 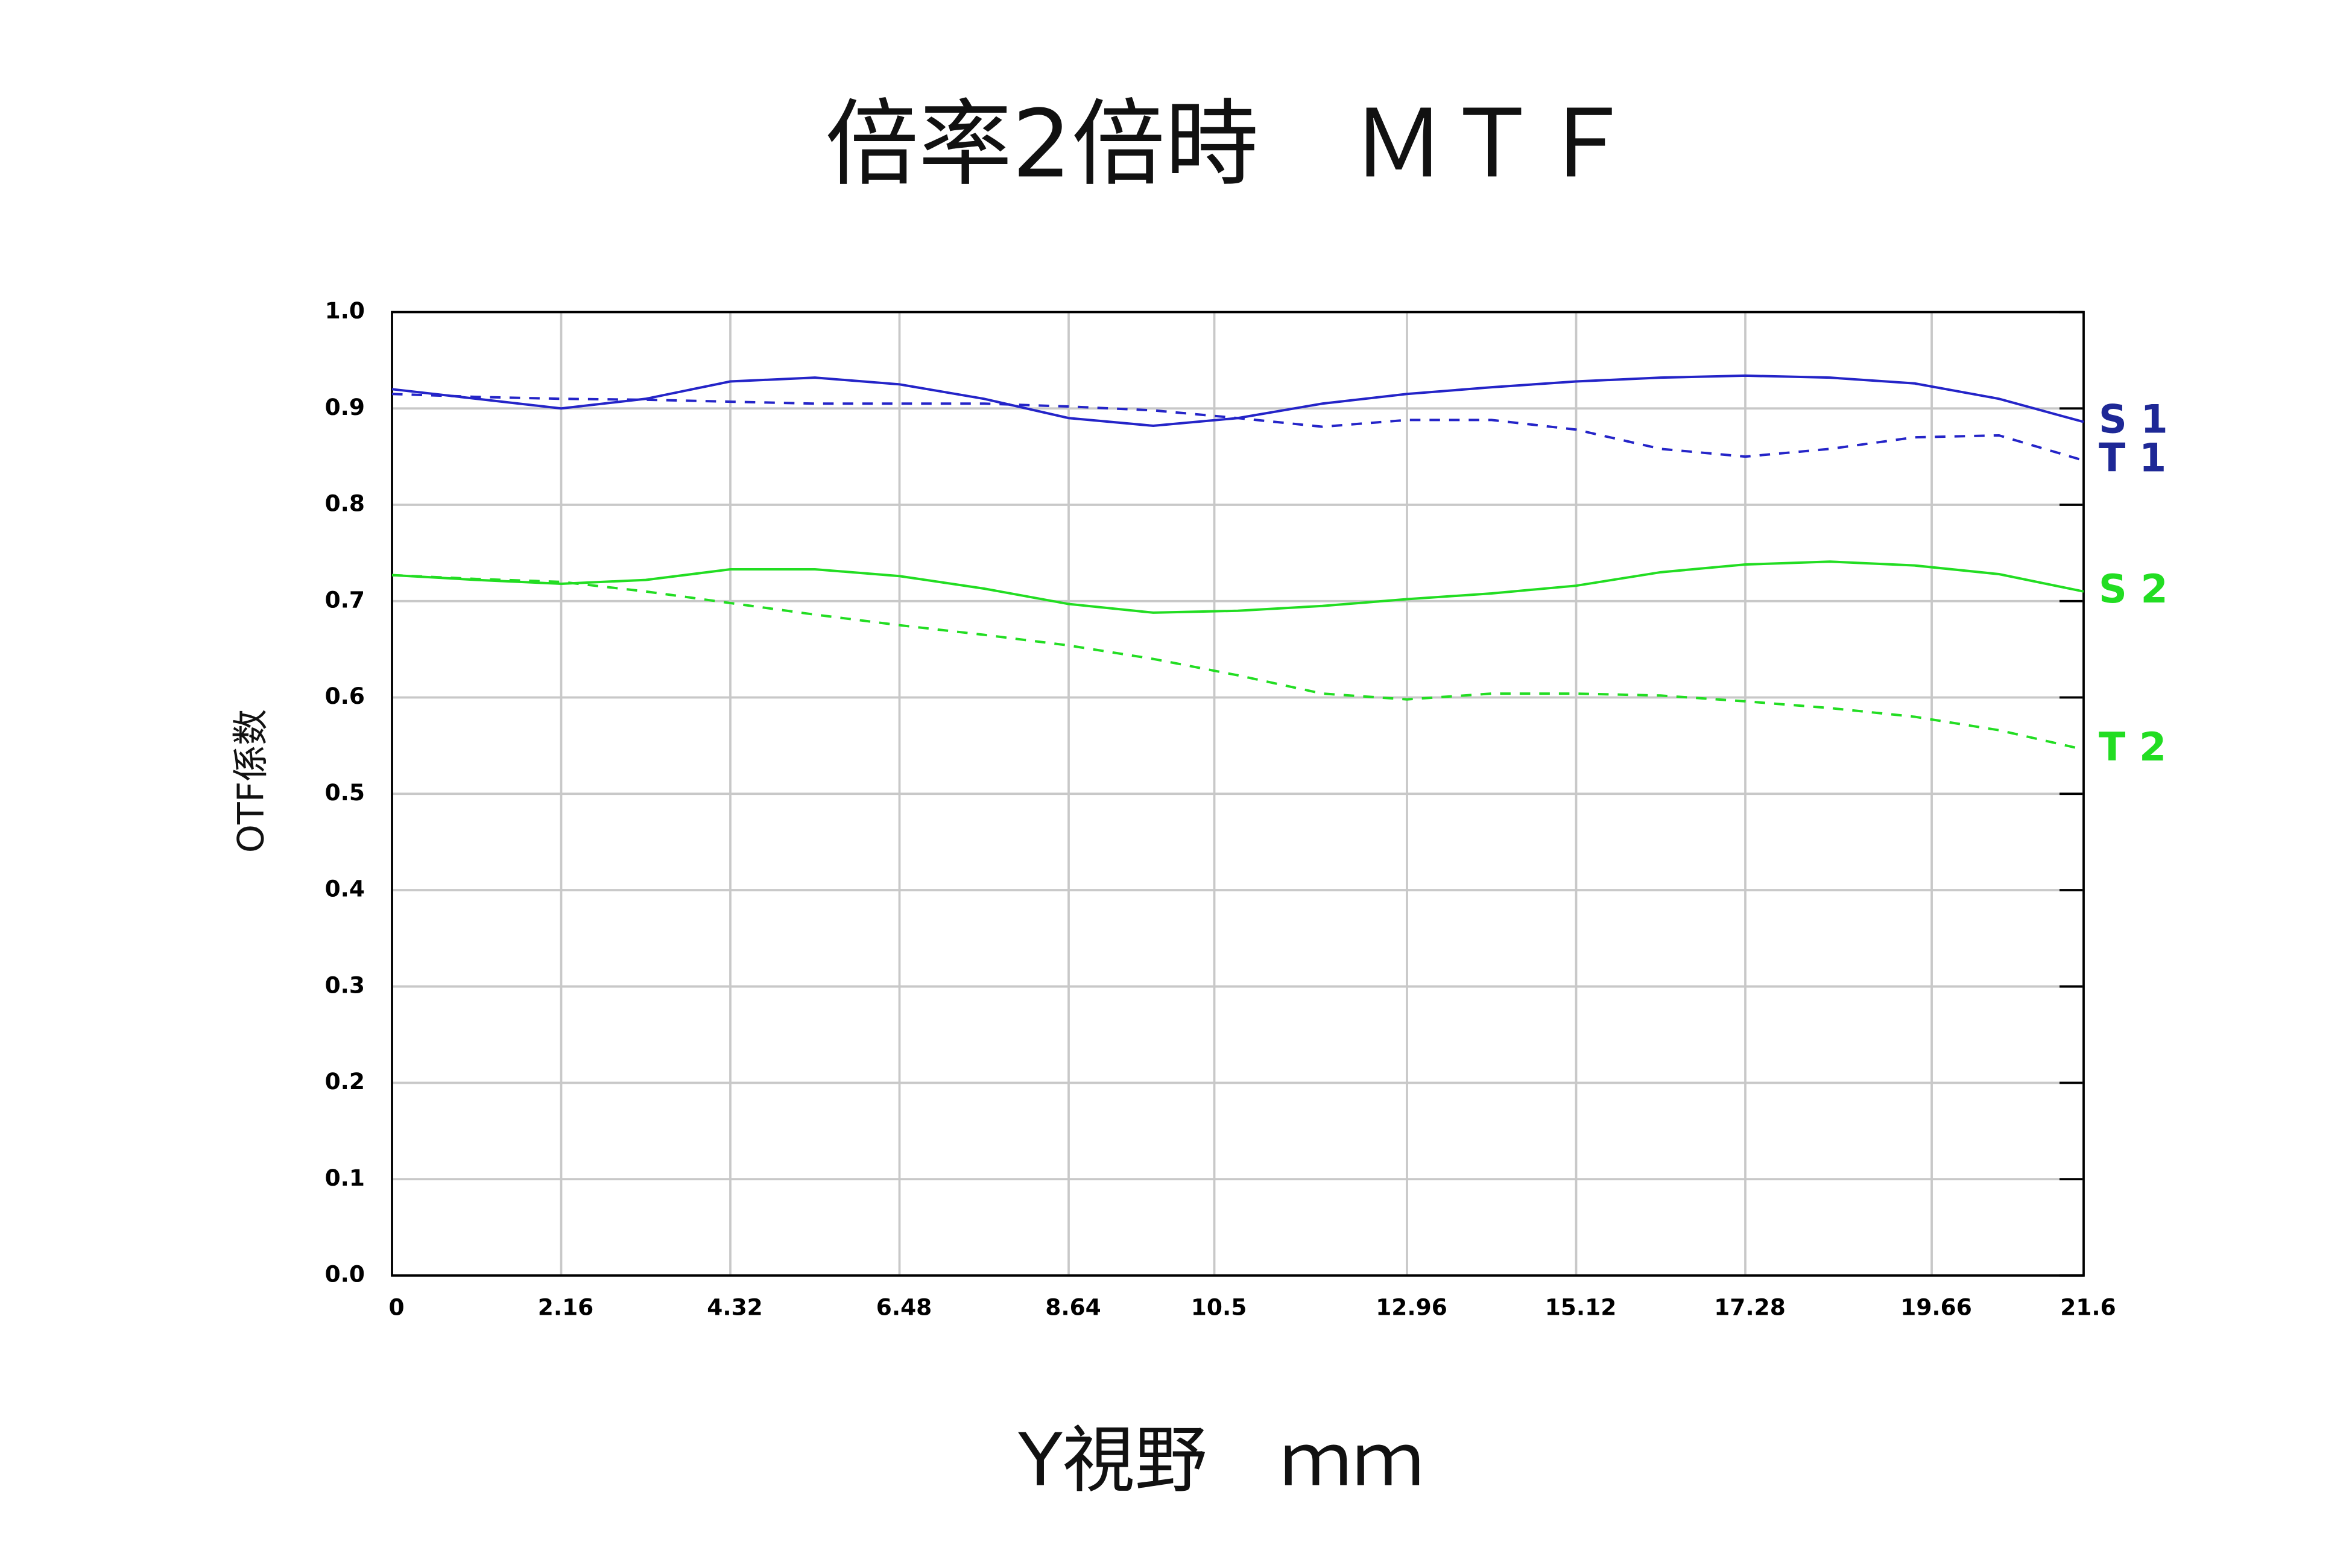 I want to click on y-tick-label: 0.4, so click(x=345, y=889).